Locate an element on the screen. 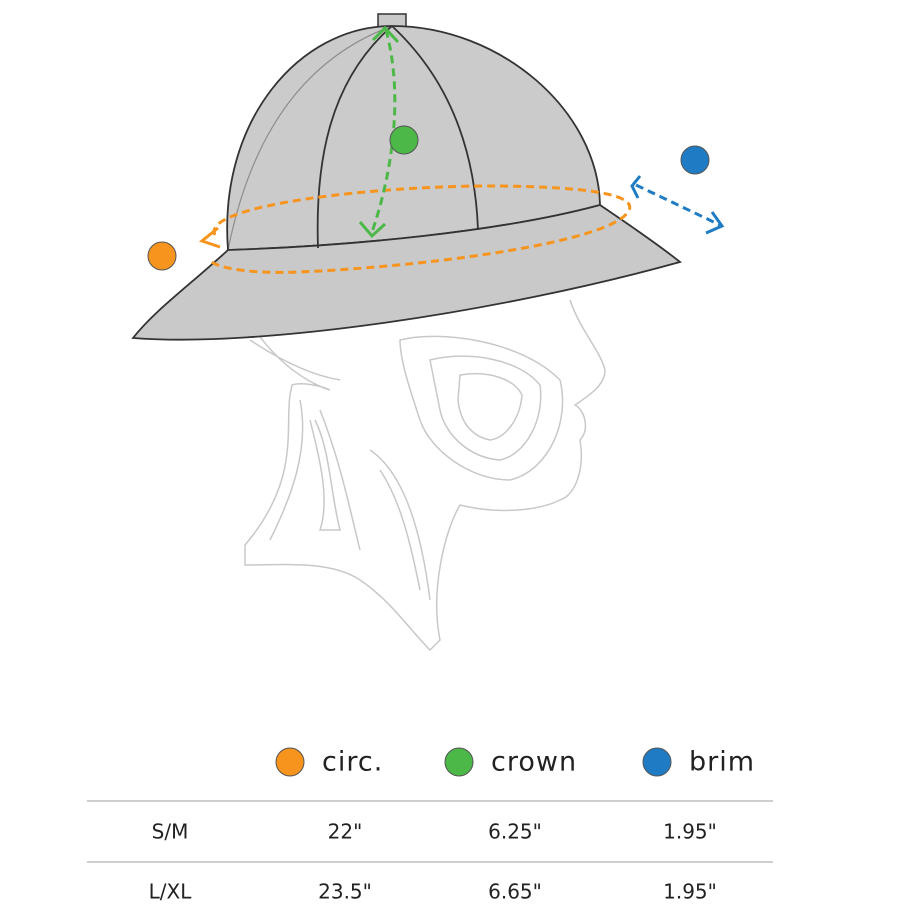  legend-label: circ. is located at coordinates (352, 762).